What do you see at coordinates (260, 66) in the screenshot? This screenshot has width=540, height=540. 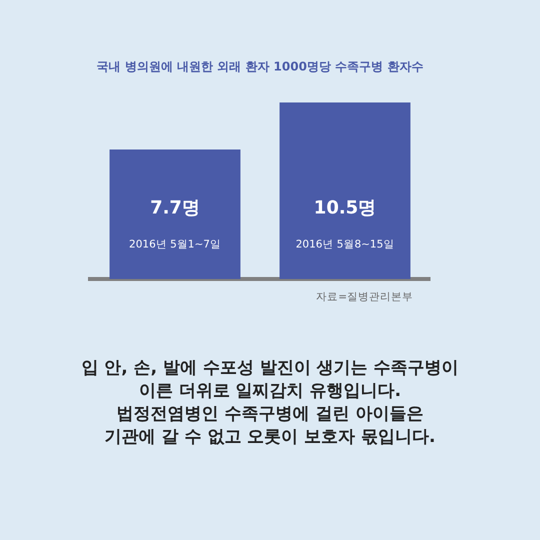 I see `chart-title: 국내 병의원에 내원한 외래 환자 1000명당 수족구병 환자수` at bounding box center [260, 66].